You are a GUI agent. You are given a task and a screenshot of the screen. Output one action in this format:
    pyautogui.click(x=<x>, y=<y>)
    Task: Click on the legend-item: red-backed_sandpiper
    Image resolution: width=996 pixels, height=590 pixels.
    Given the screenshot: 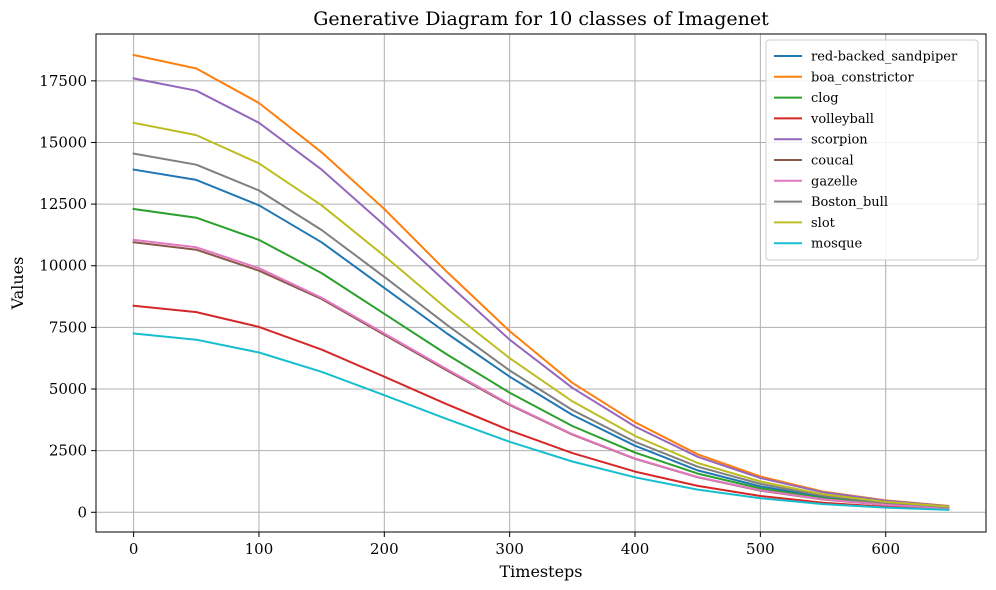 What is the action you would take?
    pyautogui.click(x=866, y=57)
    